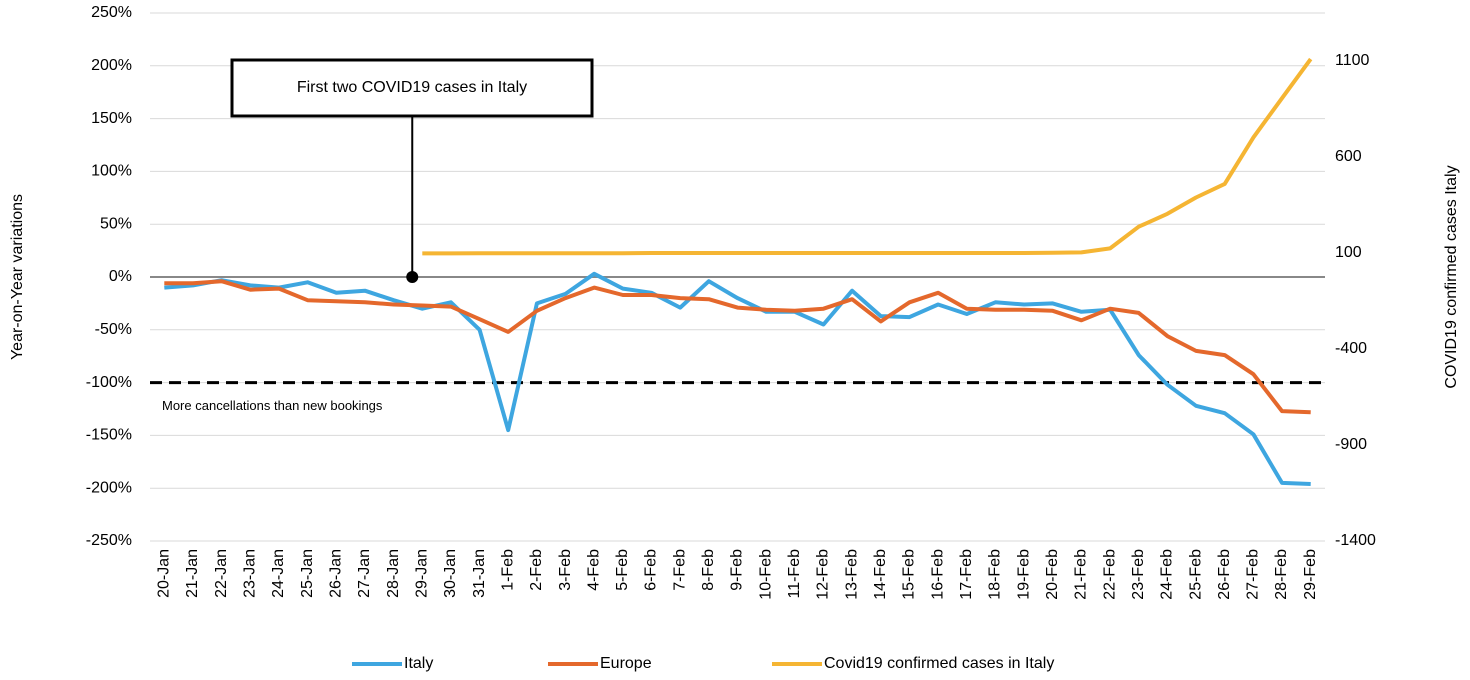 This screenshot has height=680, width=1470. Describe the element at coordinates (565, 570) in the screenshot. I see `x-tick-label: 3-Feb` at that location.